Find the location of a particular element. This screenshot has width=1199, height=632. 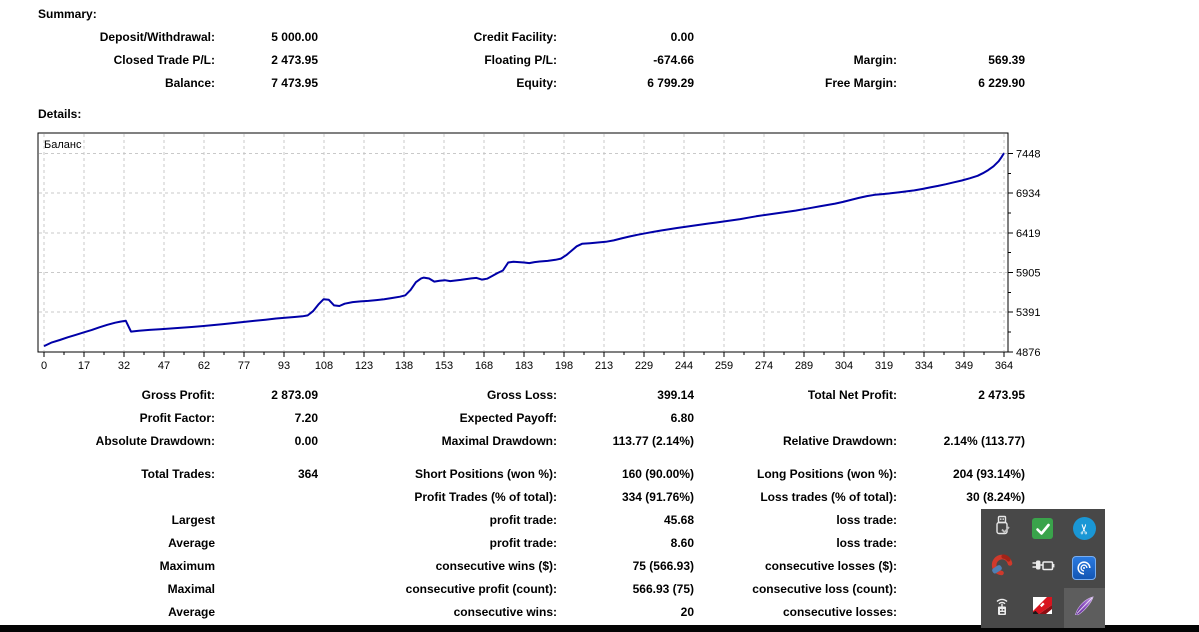

row-label: Equity: is located at coordinates (536, 83).